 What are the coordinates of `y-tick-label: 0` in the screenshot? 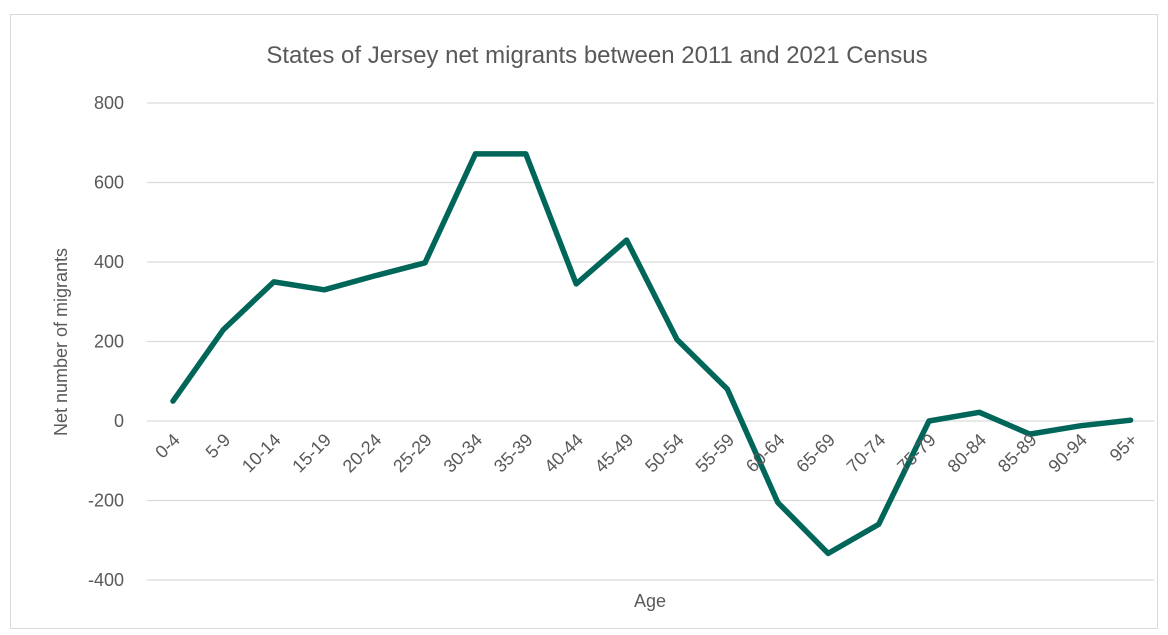 It's located at (119, 421).